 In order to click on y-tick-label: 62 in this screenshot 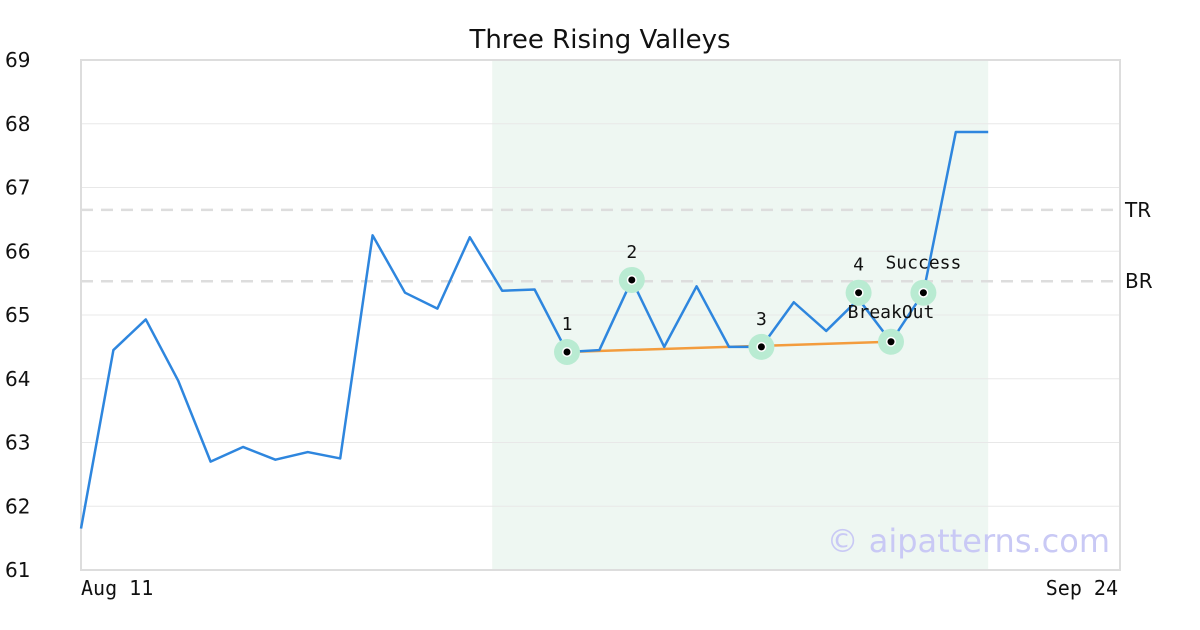, I will do `click(17, 506)`.